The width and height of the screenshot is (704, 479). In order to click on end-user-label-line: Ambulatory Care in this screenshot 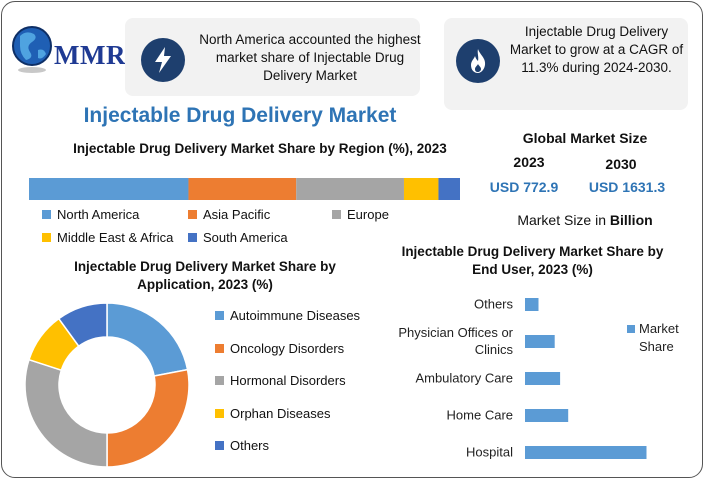, I will do `click(464, 378)`.